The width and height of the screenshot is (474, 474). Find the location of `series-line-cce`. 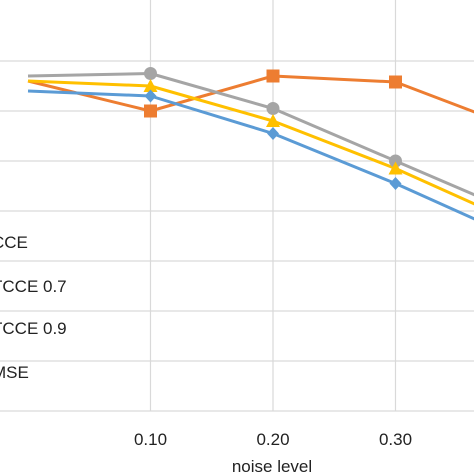

series-line-cce is located at coordinates (250, 94).